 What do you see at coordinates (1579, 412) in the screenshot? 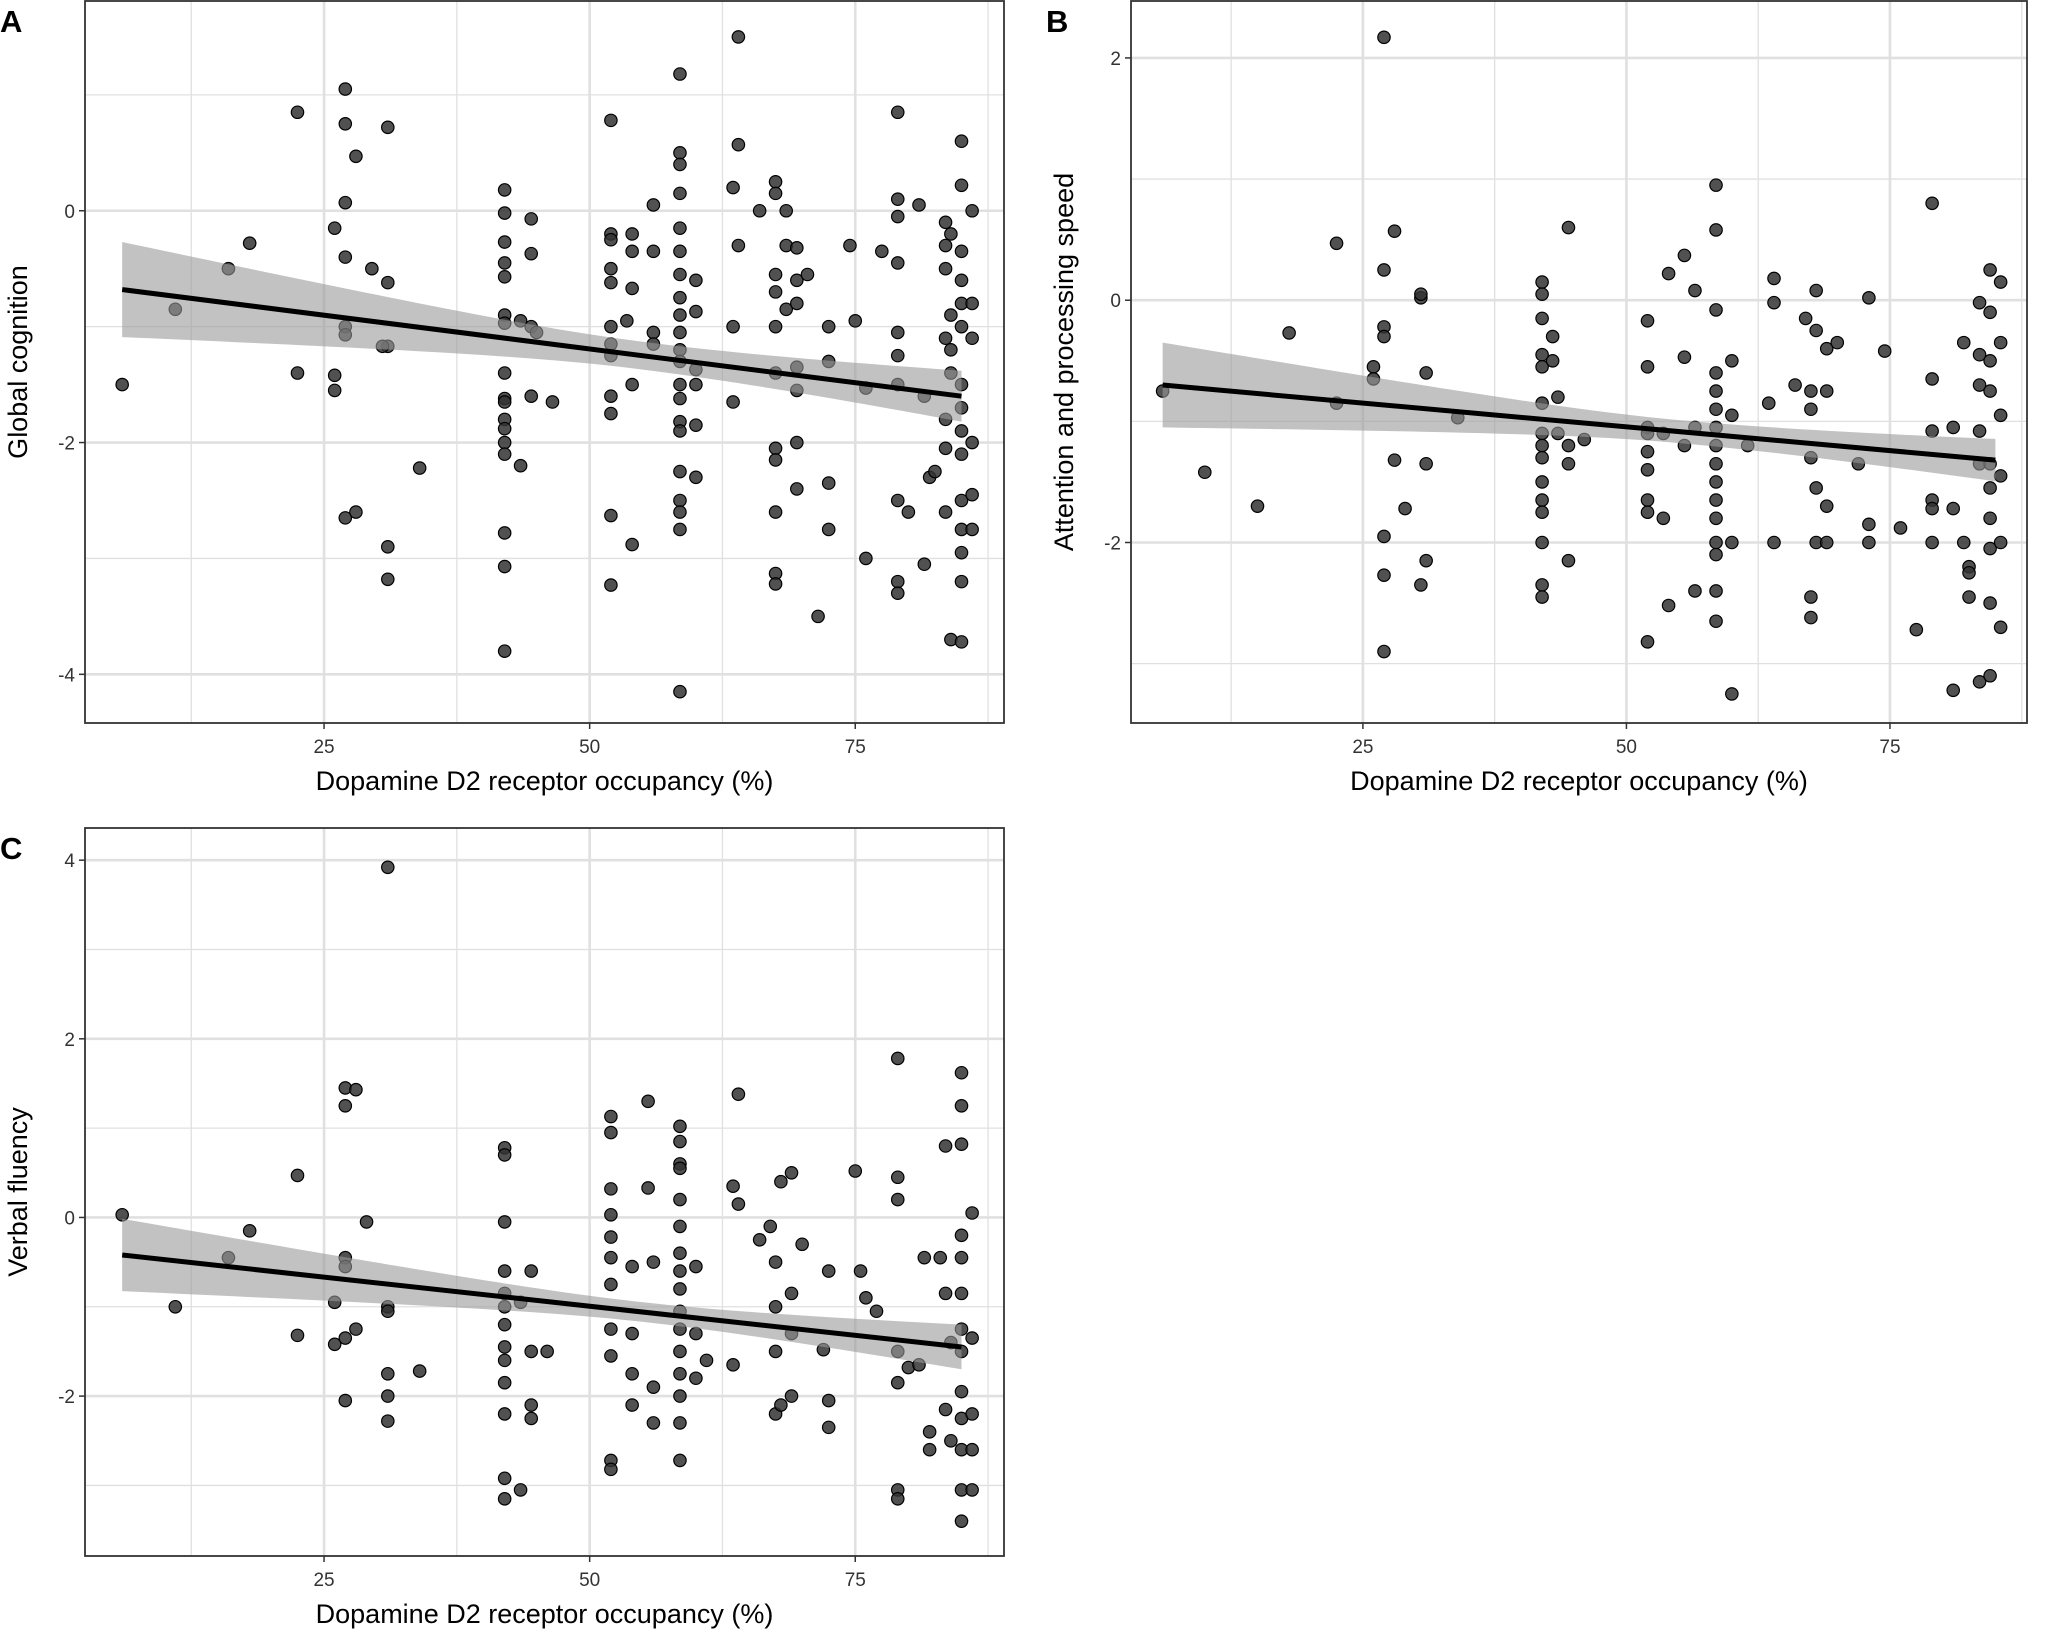
I see `confidence-ribbon` at bounding box center [1579, 412].